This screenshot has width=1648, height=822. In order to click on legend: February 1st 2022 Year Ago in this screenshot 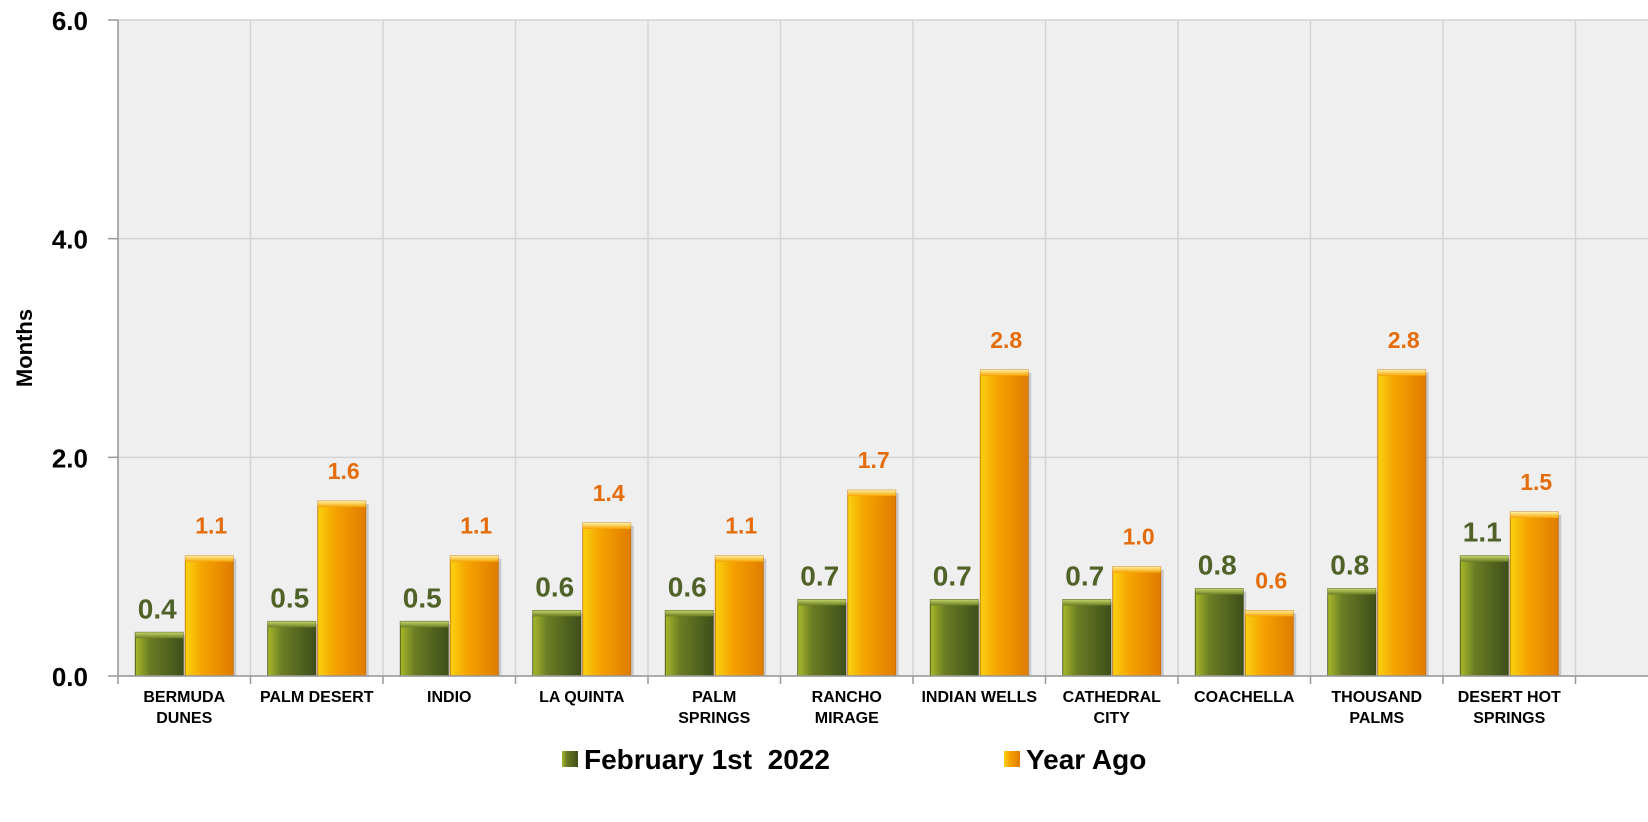, I will do `click(854, 759)`.